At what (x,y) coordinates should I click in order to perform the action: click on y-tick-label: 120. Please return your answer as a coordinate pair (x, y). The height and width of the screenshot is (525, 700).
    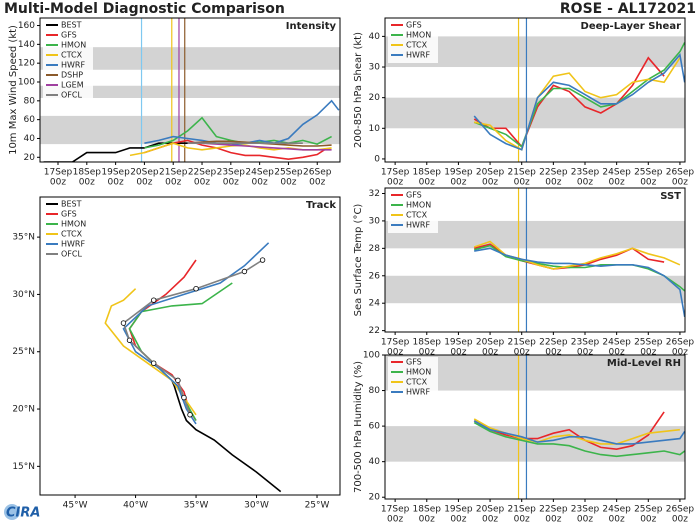
    Looking at the image, I should click on (26, 64).